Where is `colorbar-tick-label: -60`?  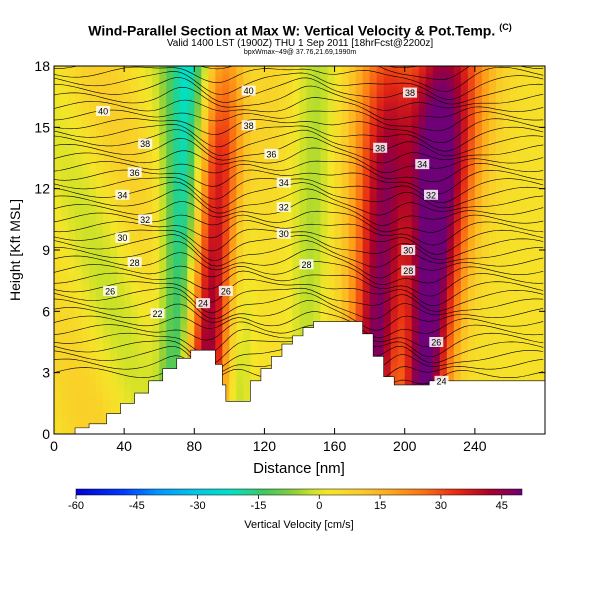
colorbar-tick-label: -60 is located at coordinates (76, 506).